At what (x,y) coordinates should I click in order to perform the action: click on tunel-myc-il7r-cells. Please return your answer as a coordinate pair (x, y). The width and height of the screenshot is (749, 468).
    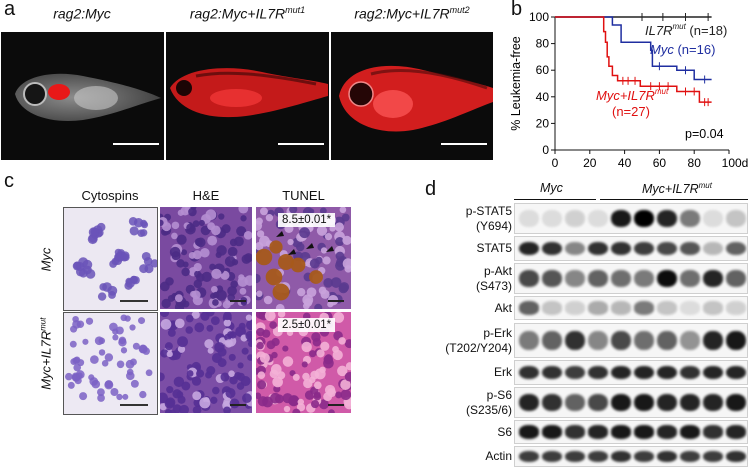
    Looking at the image, I should click on (303, 362).